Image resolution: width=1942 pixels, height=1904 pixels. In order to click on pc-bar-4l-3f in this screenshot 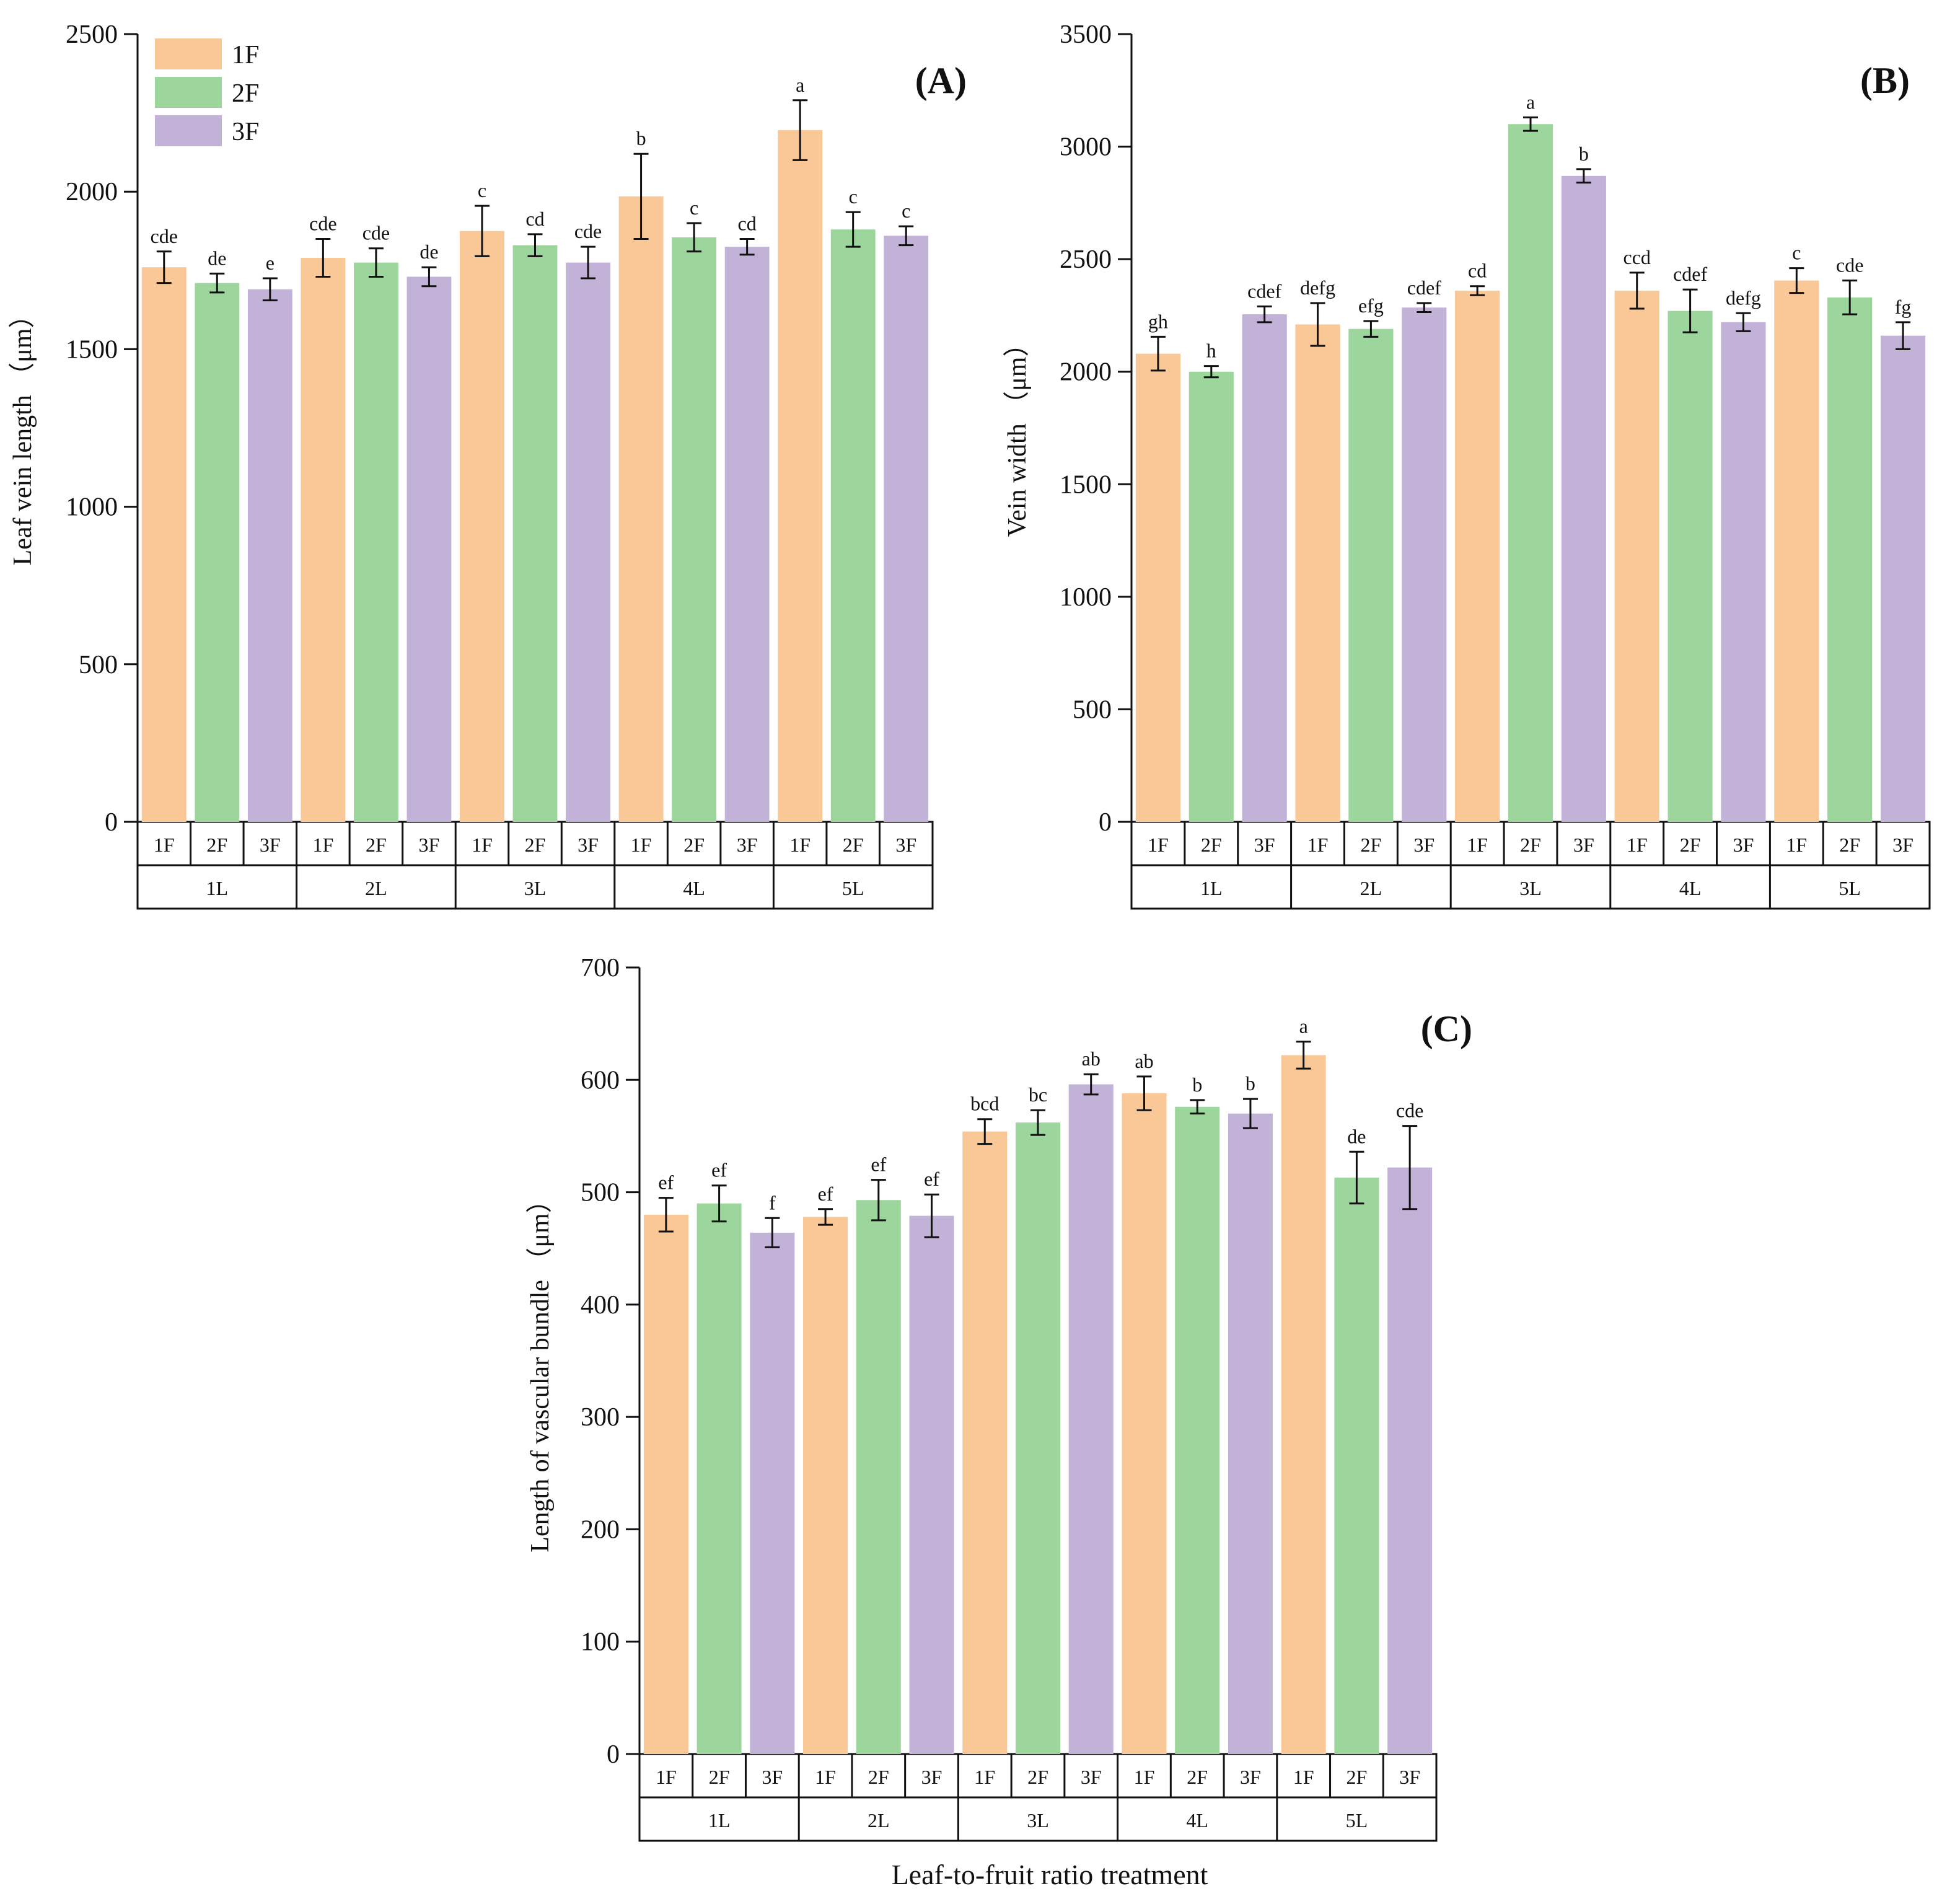, I will do `click(1250, 1433)`.